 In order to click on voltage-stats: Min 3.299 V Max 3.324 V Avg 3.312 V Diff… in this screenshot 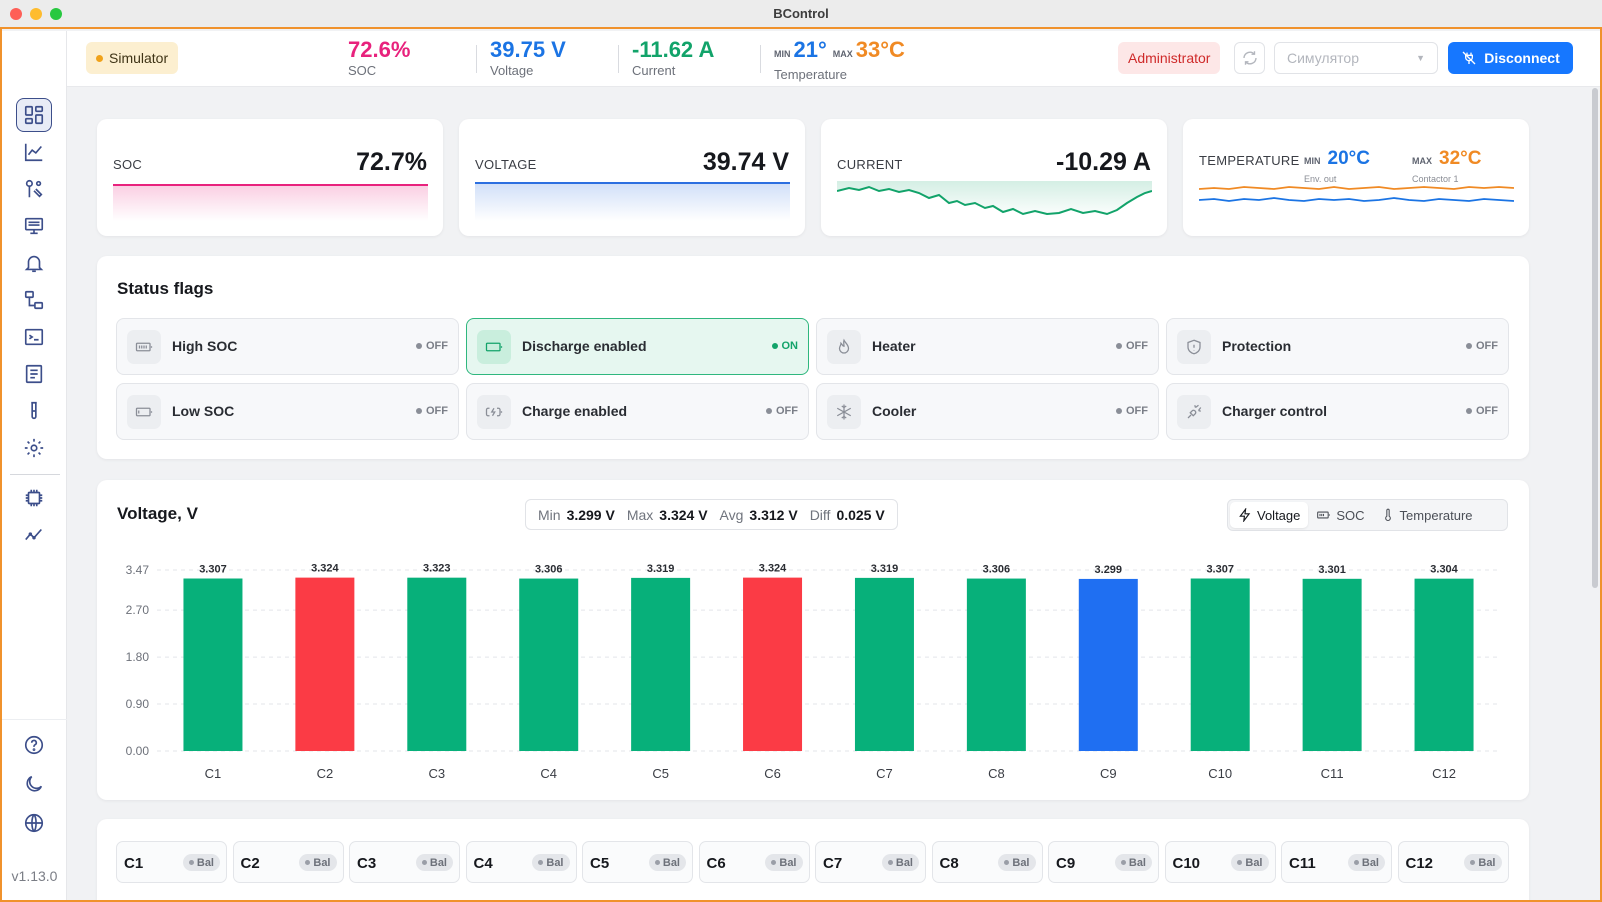, I will do `click(711, 514)`.